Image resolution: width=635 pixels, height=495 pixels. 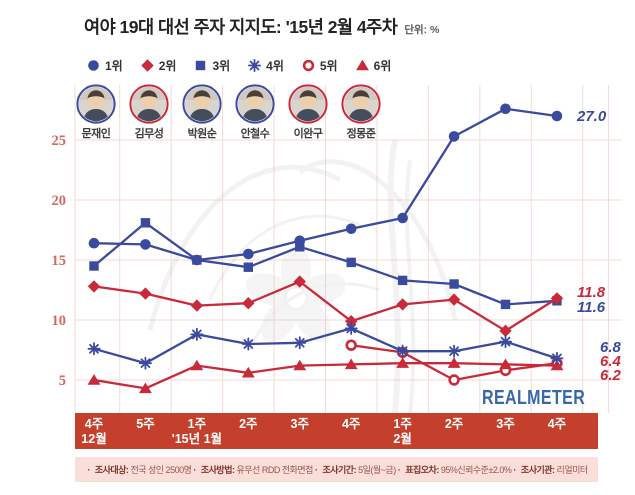 What do you see at coordinates (158, 65) in the screenshot?
I see `legend-item-rank-2: 2위` at bounding box center [158, 65].